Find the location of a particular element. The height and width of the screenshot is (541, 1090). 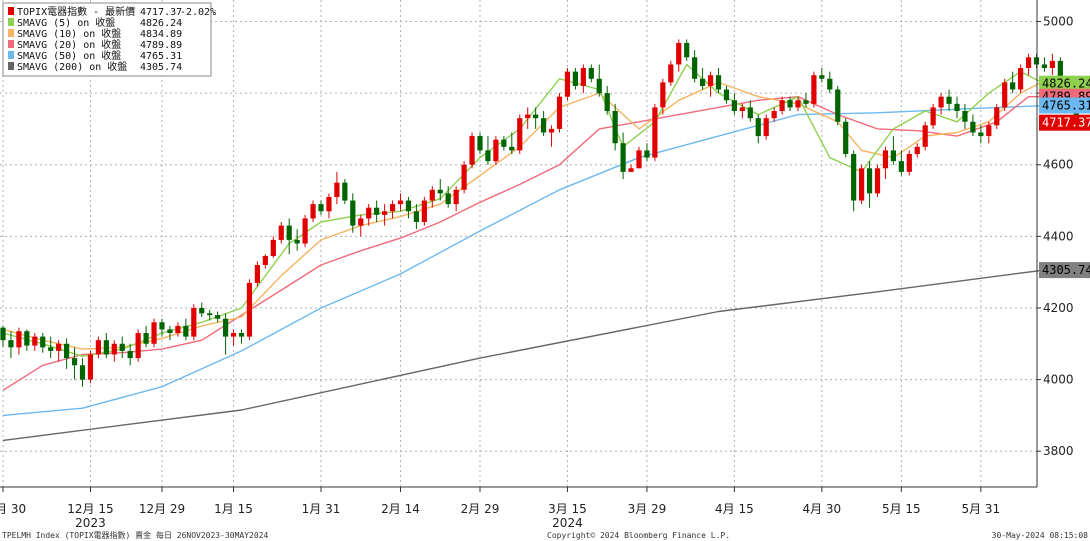

legend-name: SMAVG (5) on 收盤 is located at coordinates (66, 22).